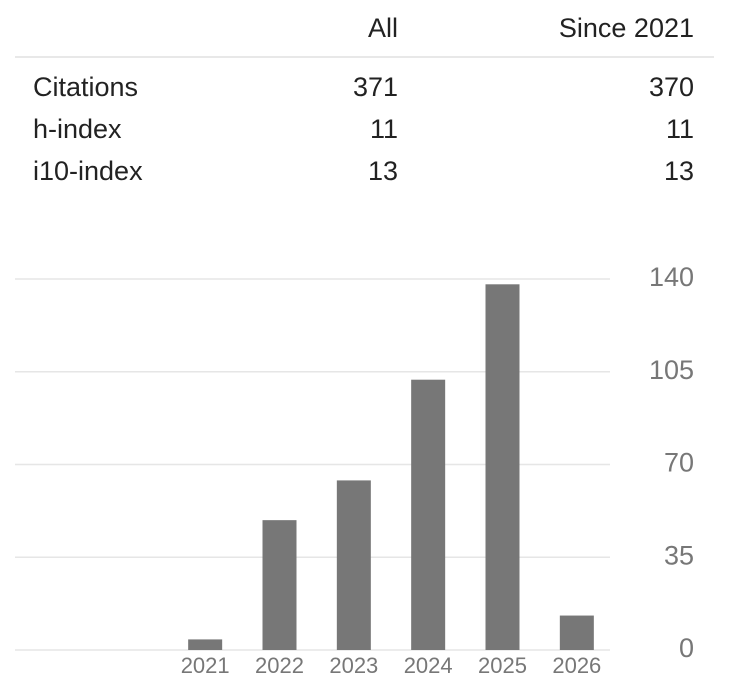  Describe the element at coordinates (686, 648) in the screenshot. I see `y-tick-label: 0` at that location.